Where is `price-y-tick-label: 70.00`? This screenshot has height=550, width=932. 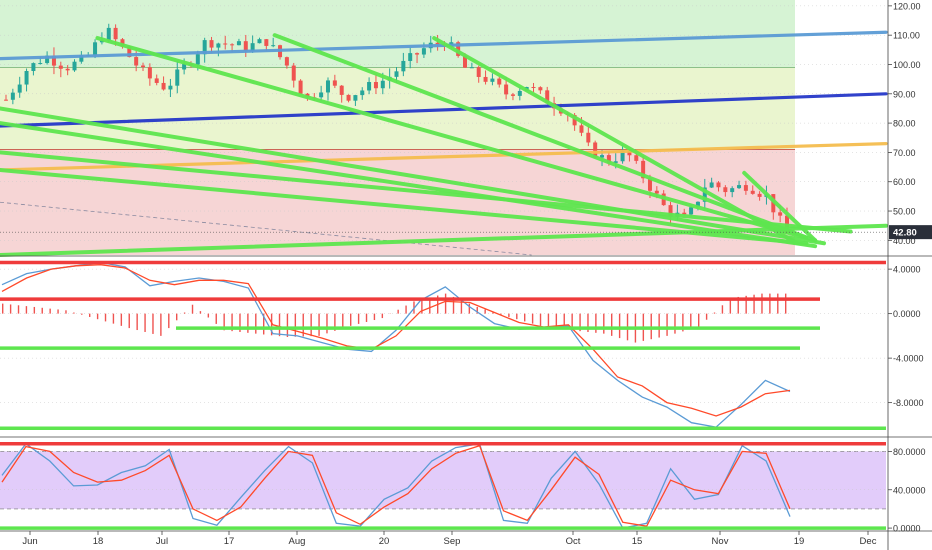
price-y-tick-label: 70.00 is located at coordinates (904, 153).